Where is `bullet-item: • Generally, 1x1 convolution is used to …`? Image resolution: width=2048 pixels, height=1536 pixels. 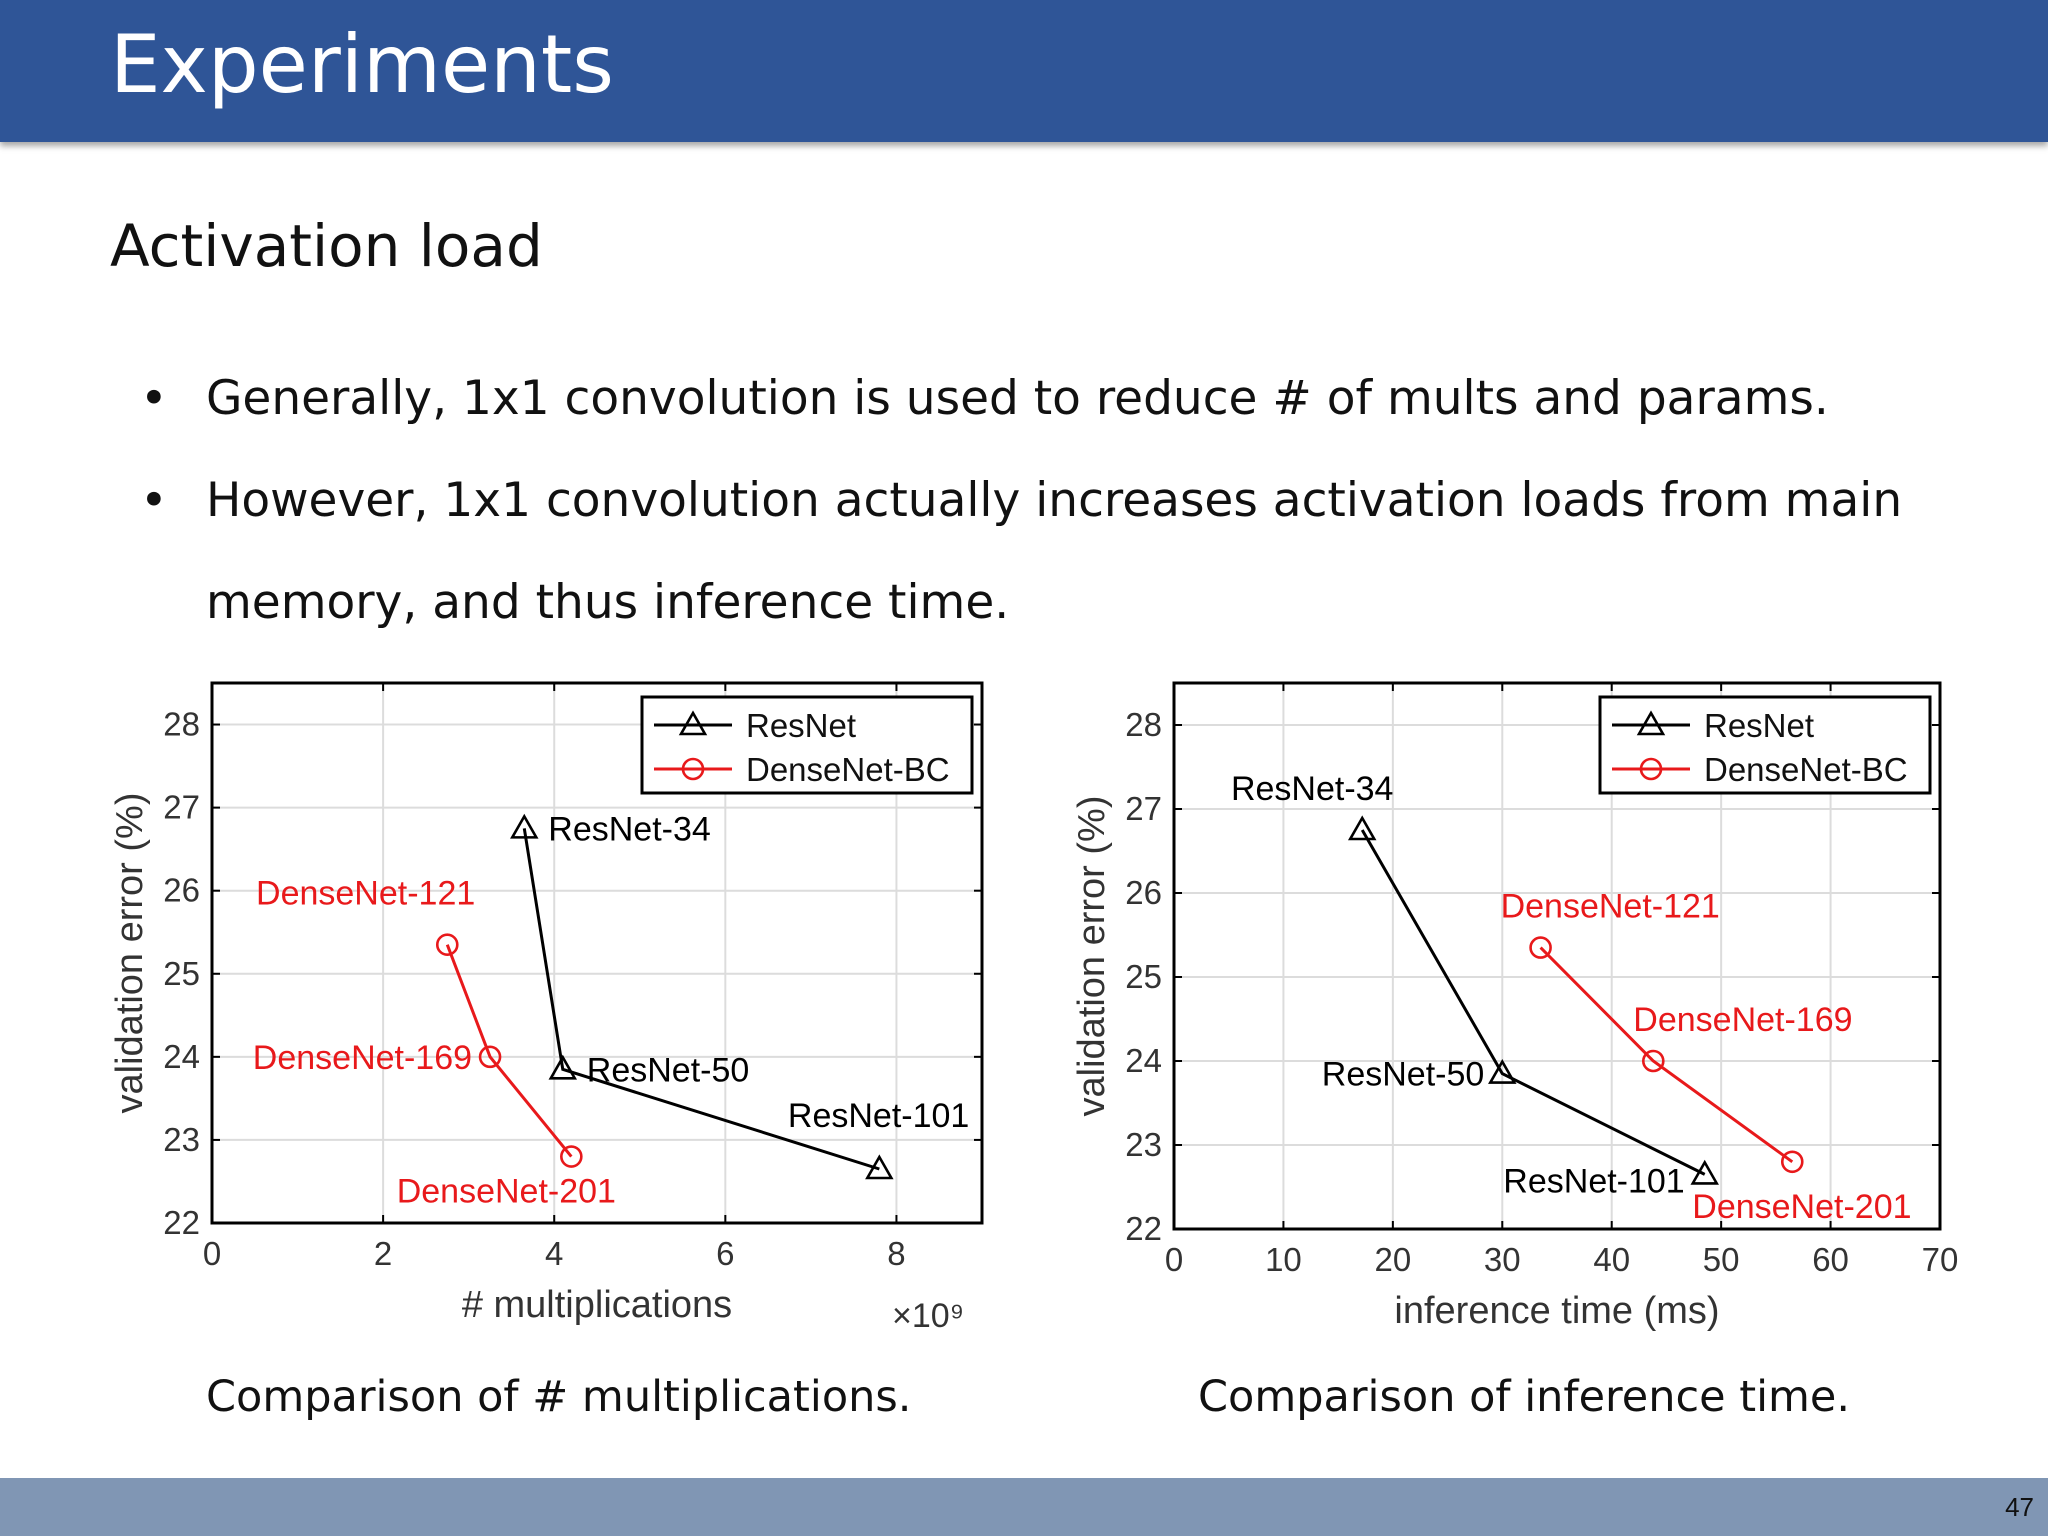 bullet-item: • Generally, 1x1 convolution is used to … is located at coordinates (1040, 399).